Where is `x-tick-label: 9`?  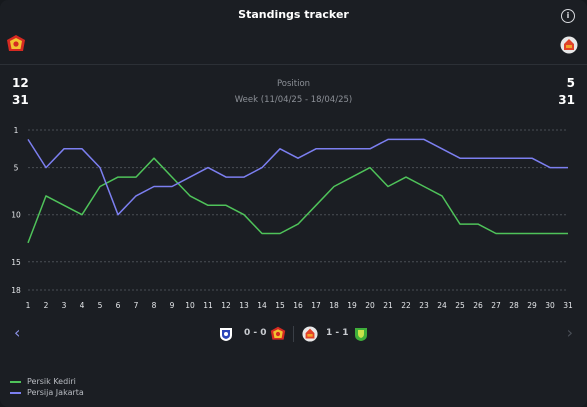 x-tick-label: 9 is located at coordinates (172, 305).